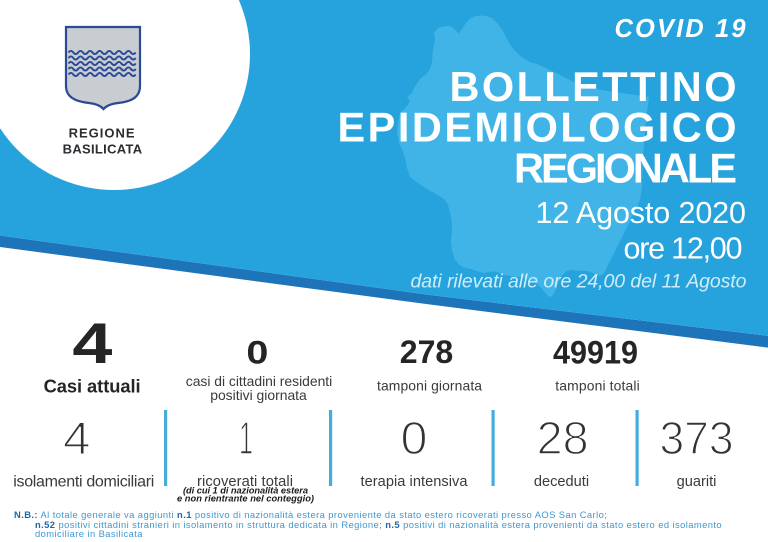 The width and height of the screenshot is (768, 542). I want to click on svg-text: 28, so click(563, 438).